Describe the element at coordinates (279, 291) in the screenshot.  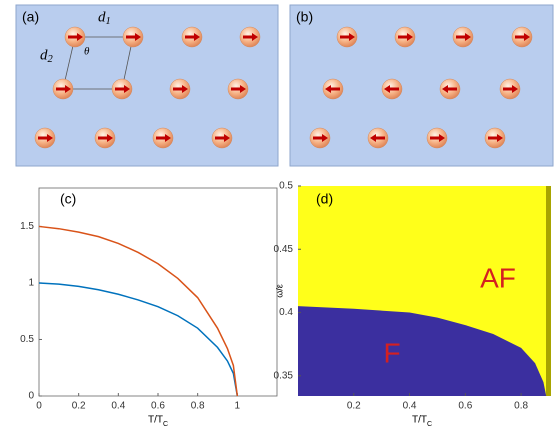
I see `y-axis-label: ω/ε` at that location.